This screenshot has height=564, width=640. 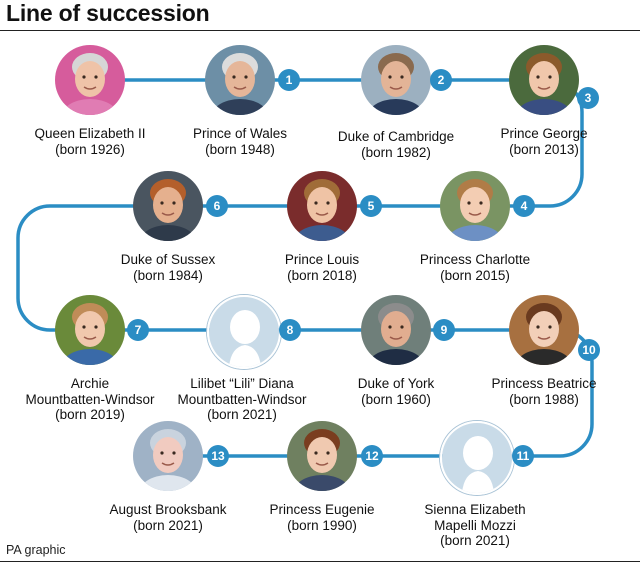 I want to click on rank-badge: 5, so click(x=371, y=206).